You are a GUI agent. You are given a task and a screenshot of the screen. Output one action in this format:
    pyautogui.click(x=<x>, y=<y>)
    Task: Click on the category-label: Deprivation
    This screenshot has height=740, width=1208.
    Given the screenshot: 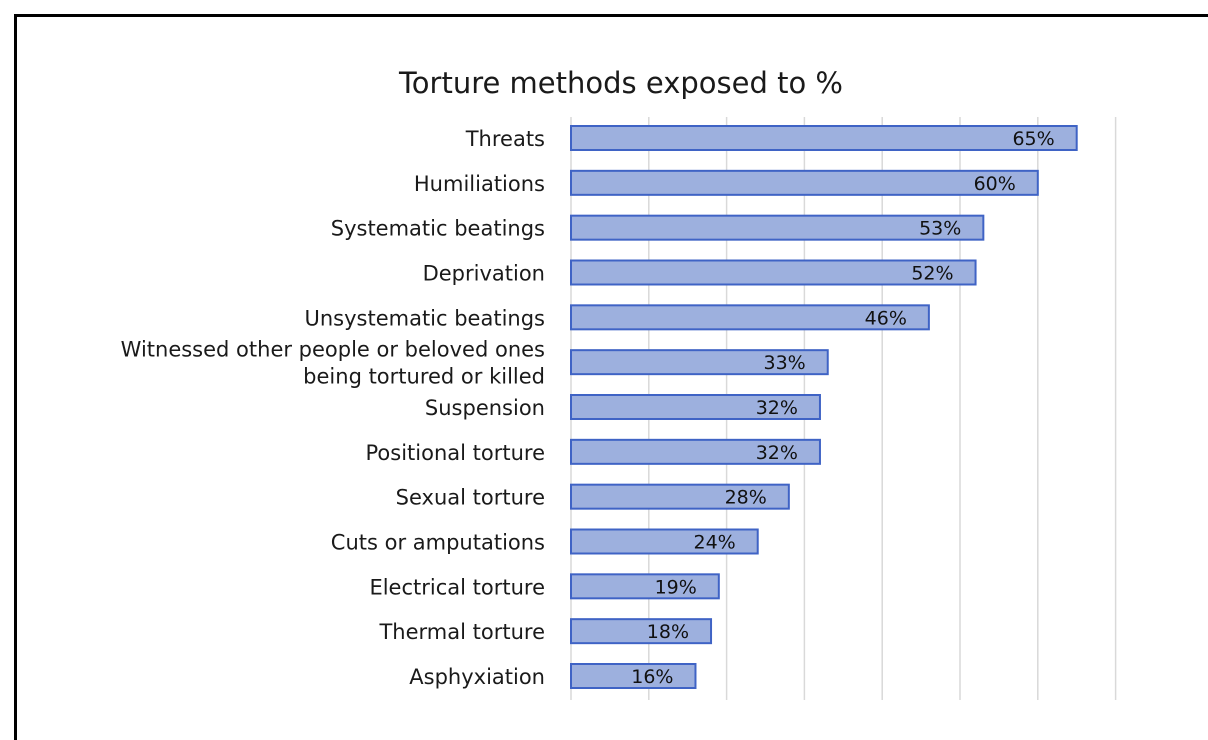 What is the action you would take?
    pyautogui.click(x=484, y=274)
    